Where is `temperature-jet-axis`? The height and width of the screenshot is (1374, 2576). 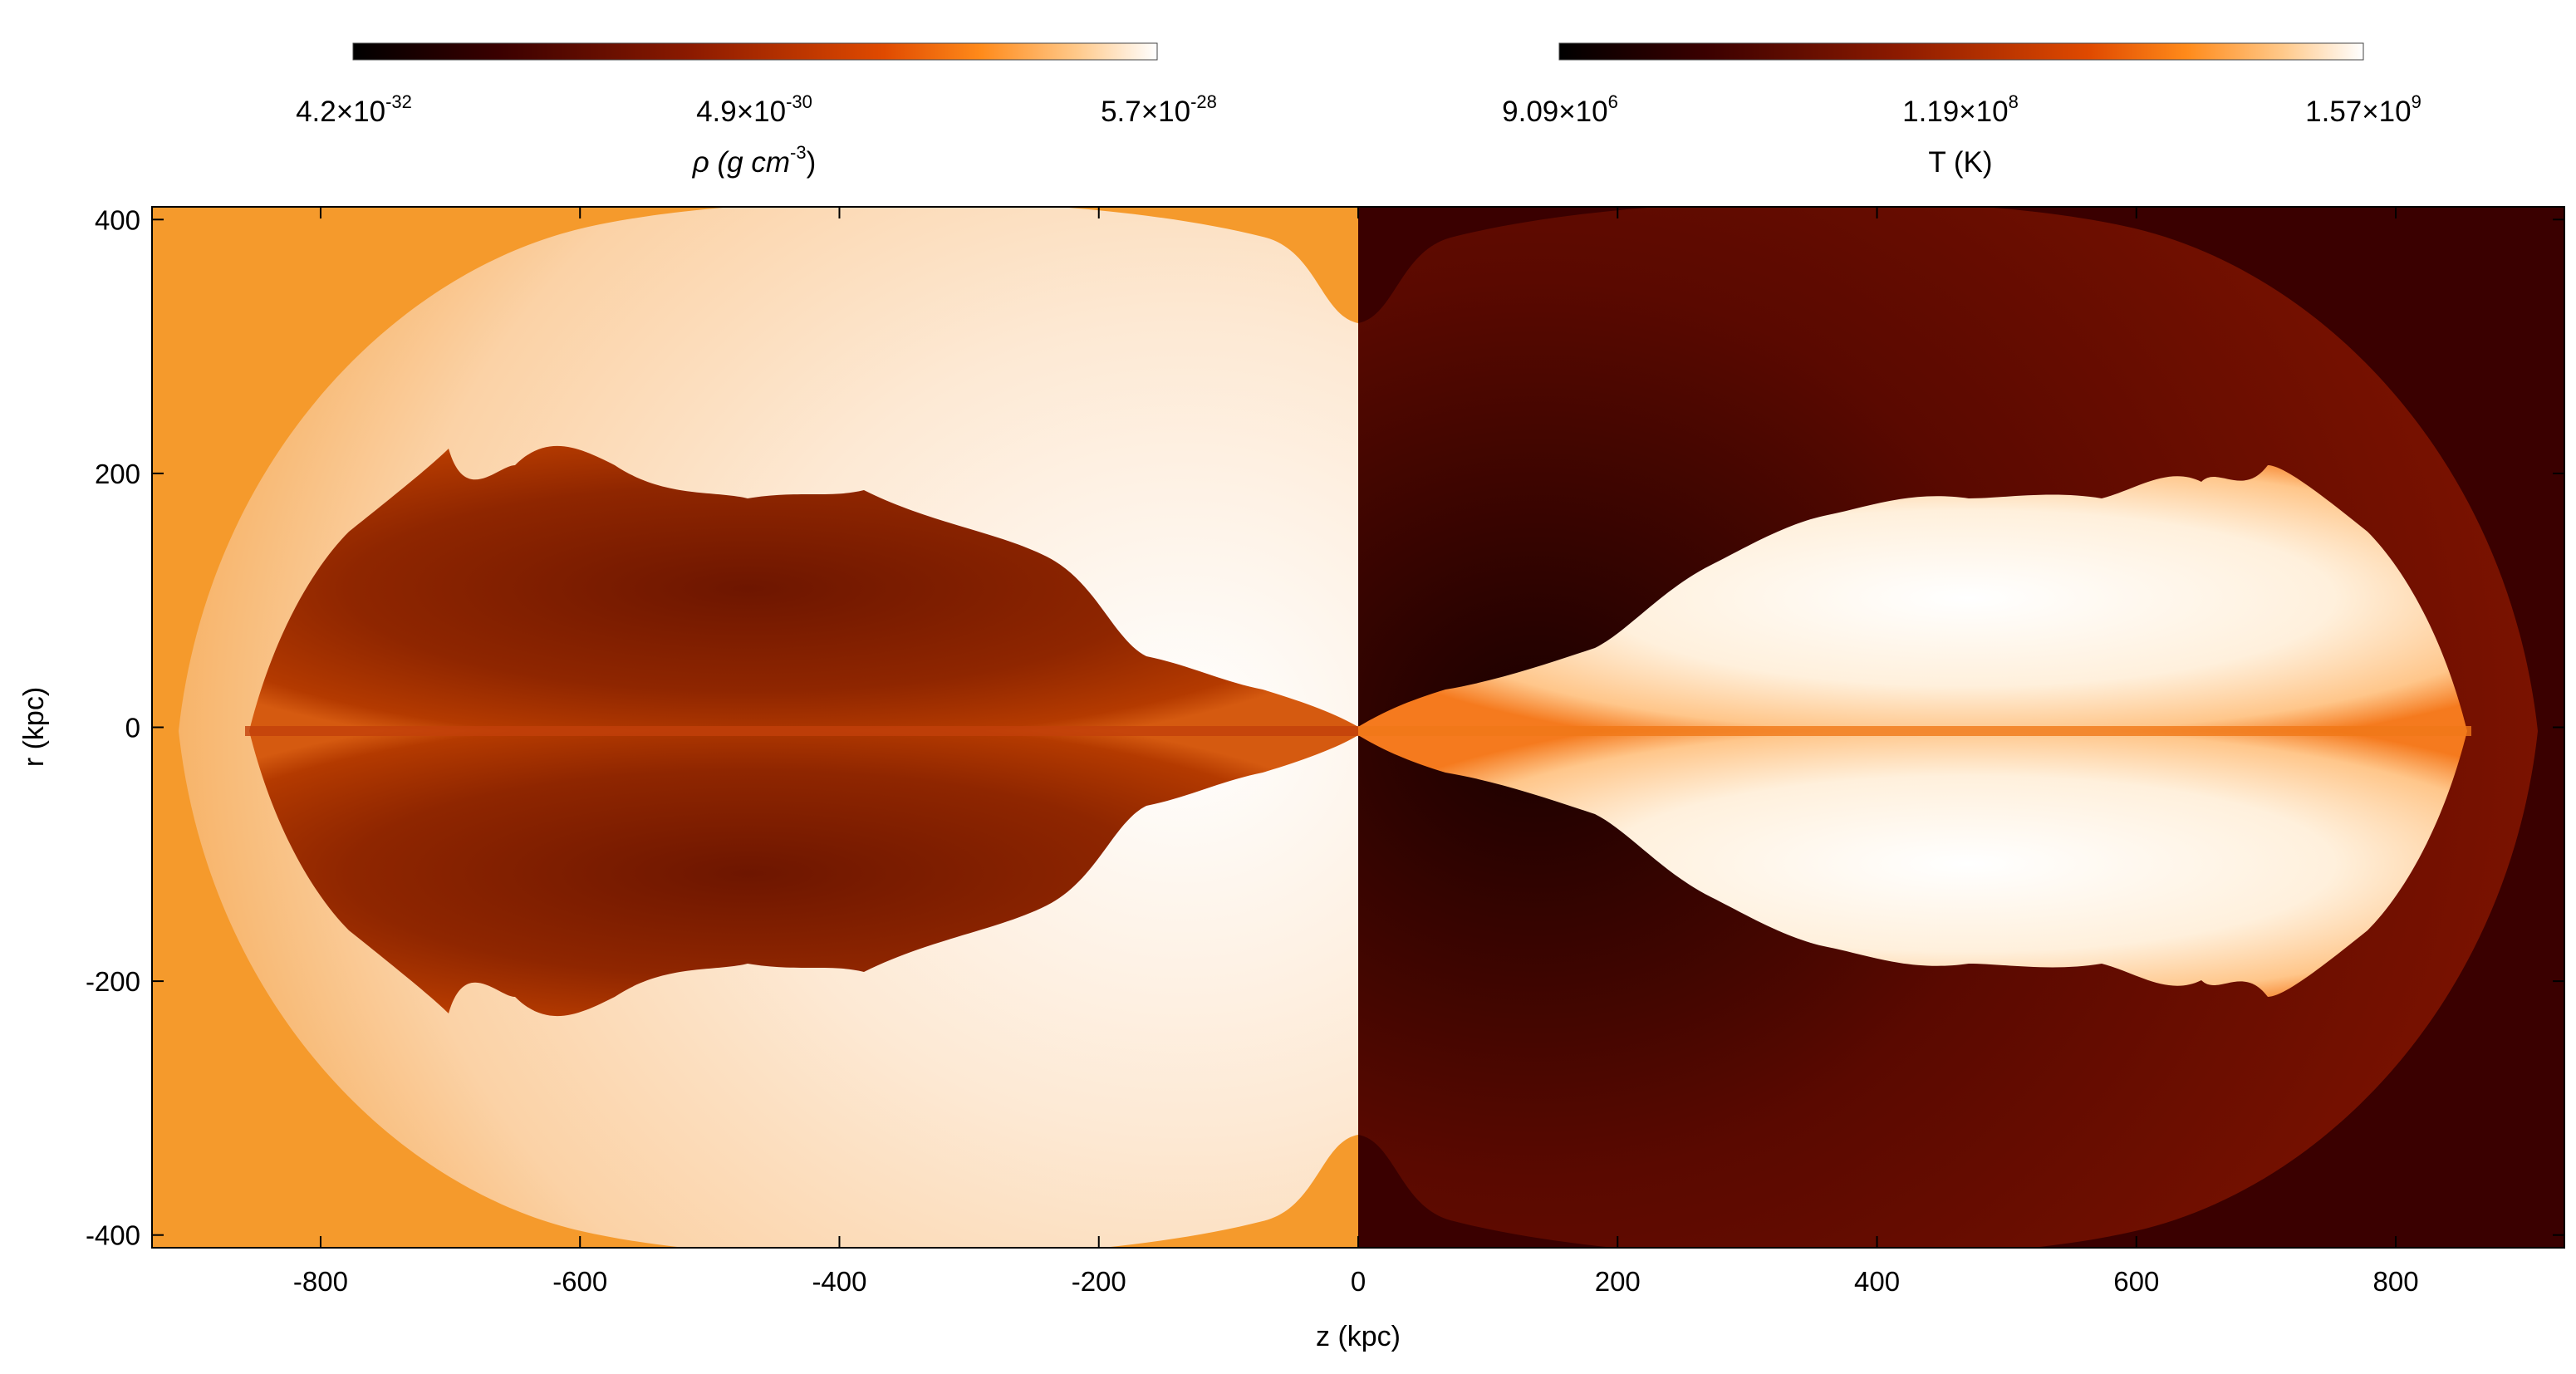 temperature-jet-axis is located at coordinates (1914, 731).